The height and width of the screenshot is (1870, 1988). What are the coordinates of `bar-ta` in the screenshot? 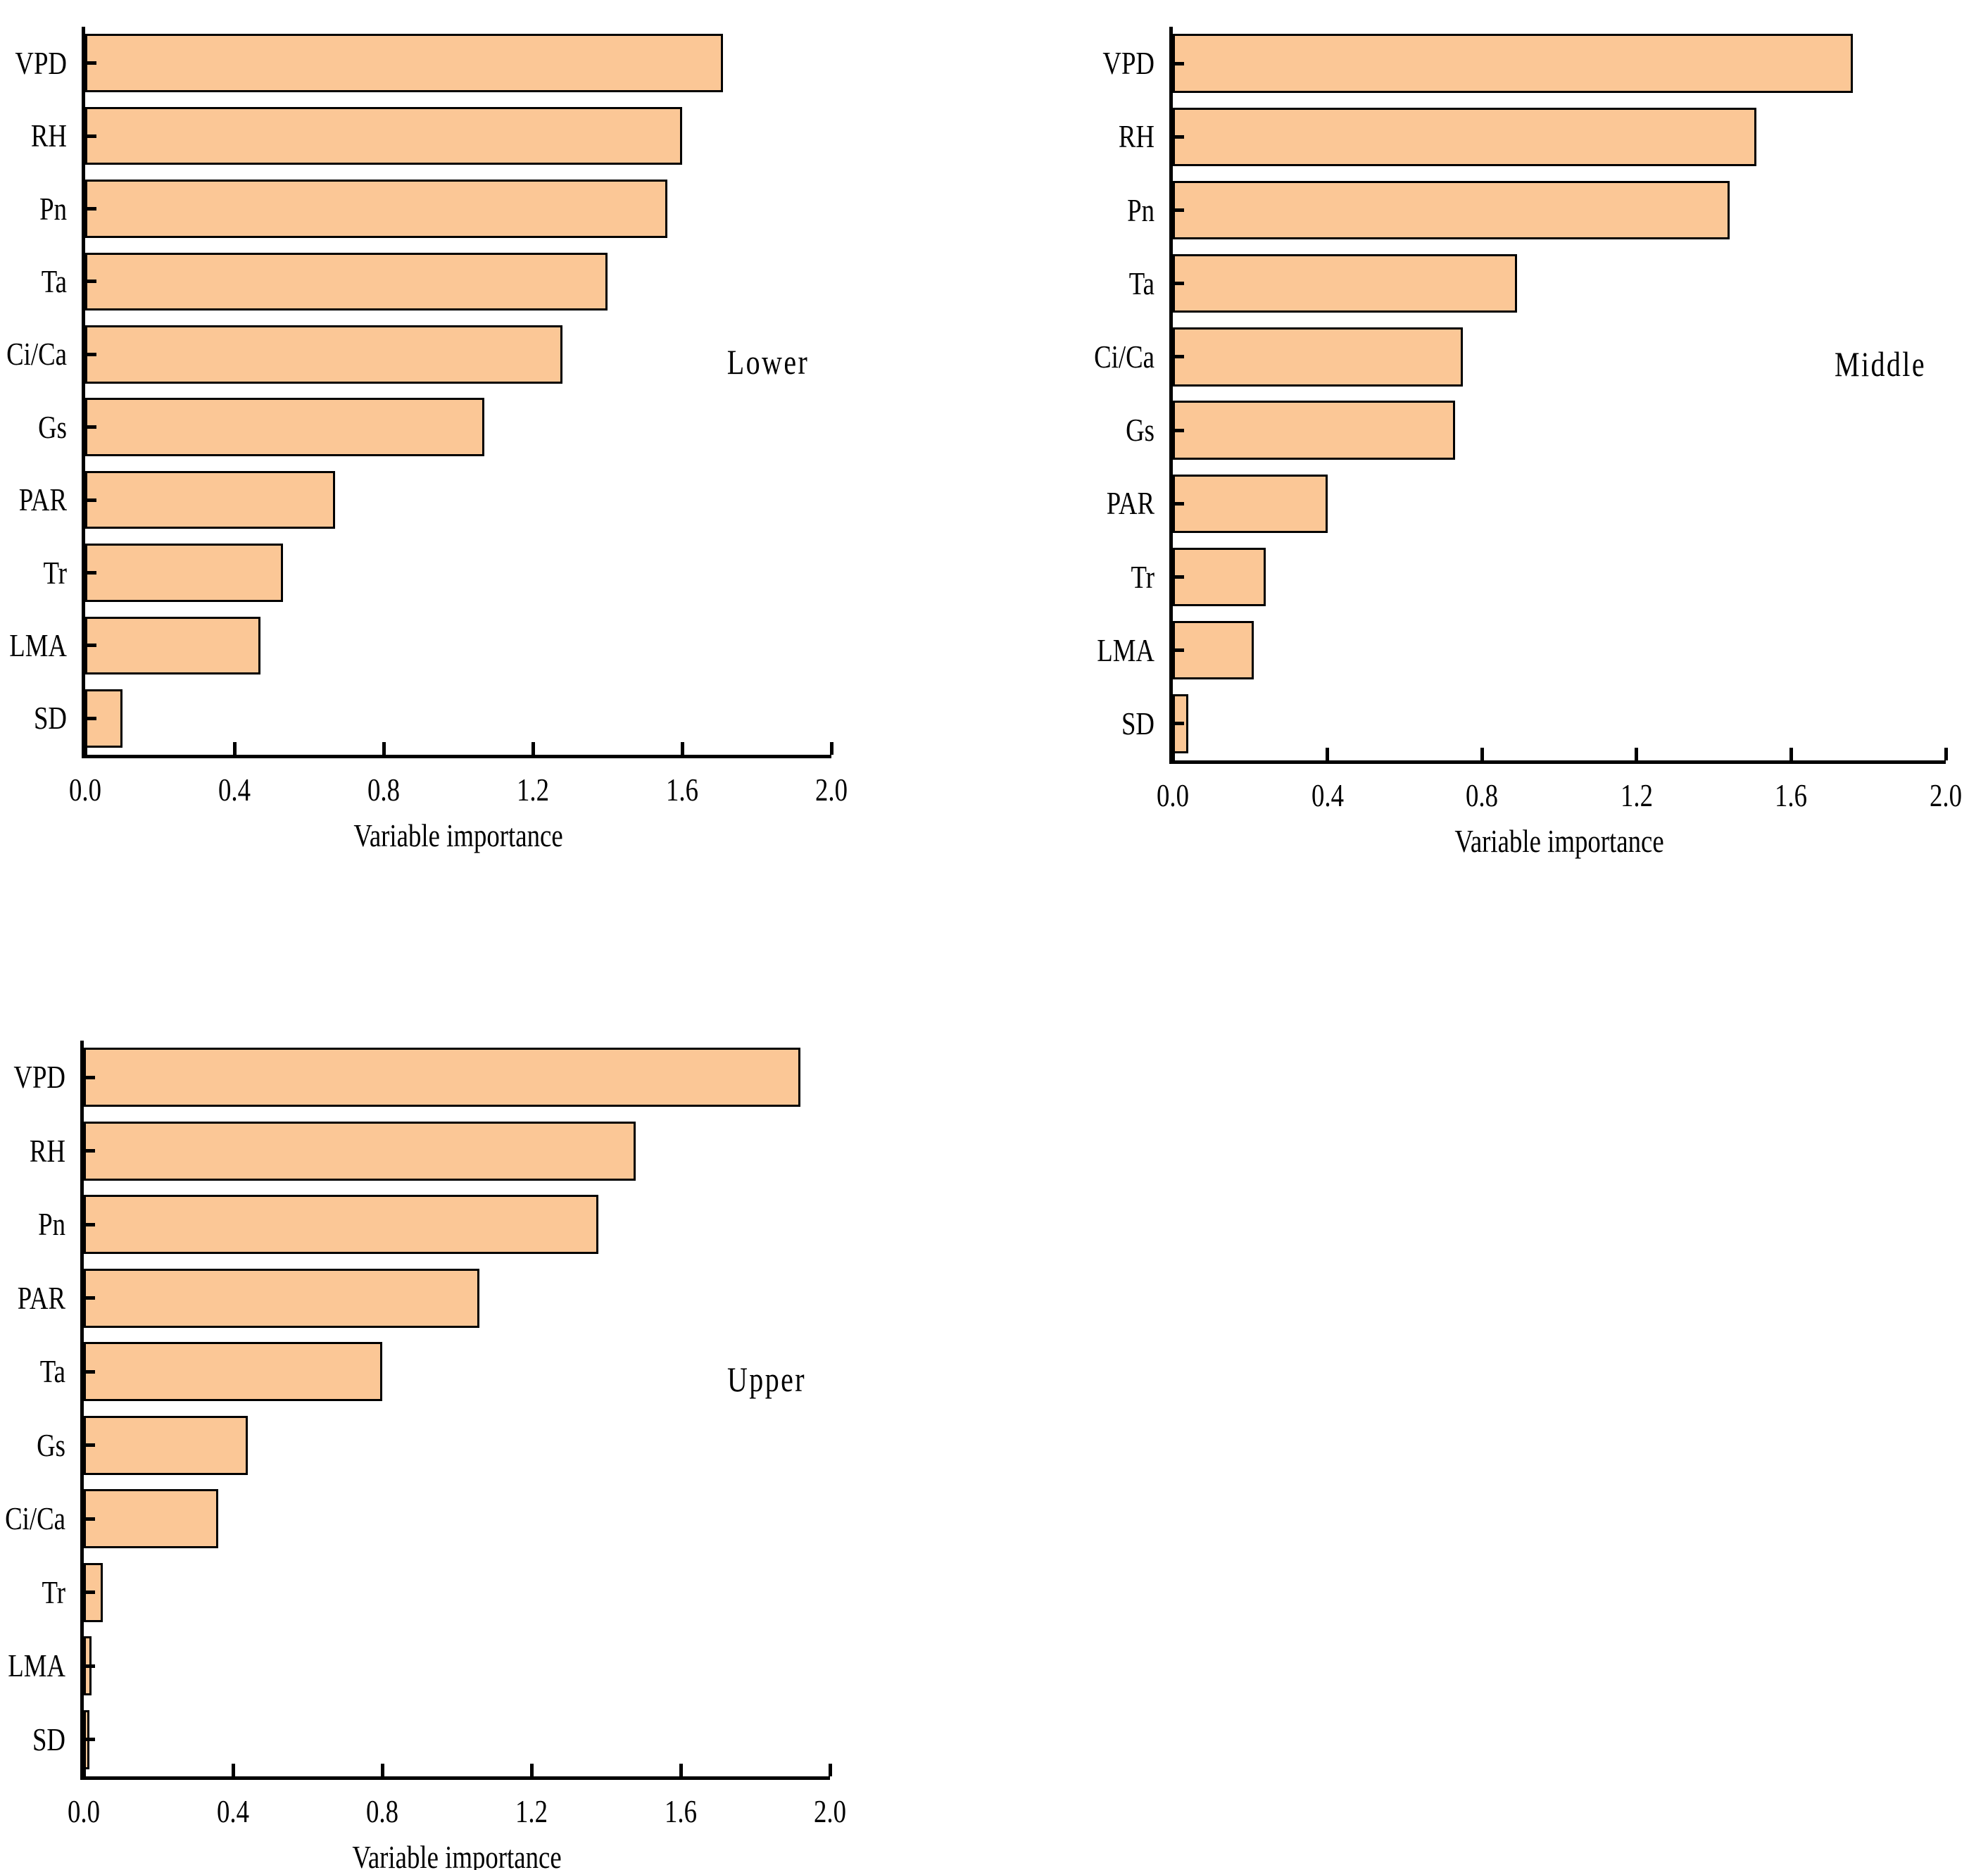 It's located at (233, 1372).